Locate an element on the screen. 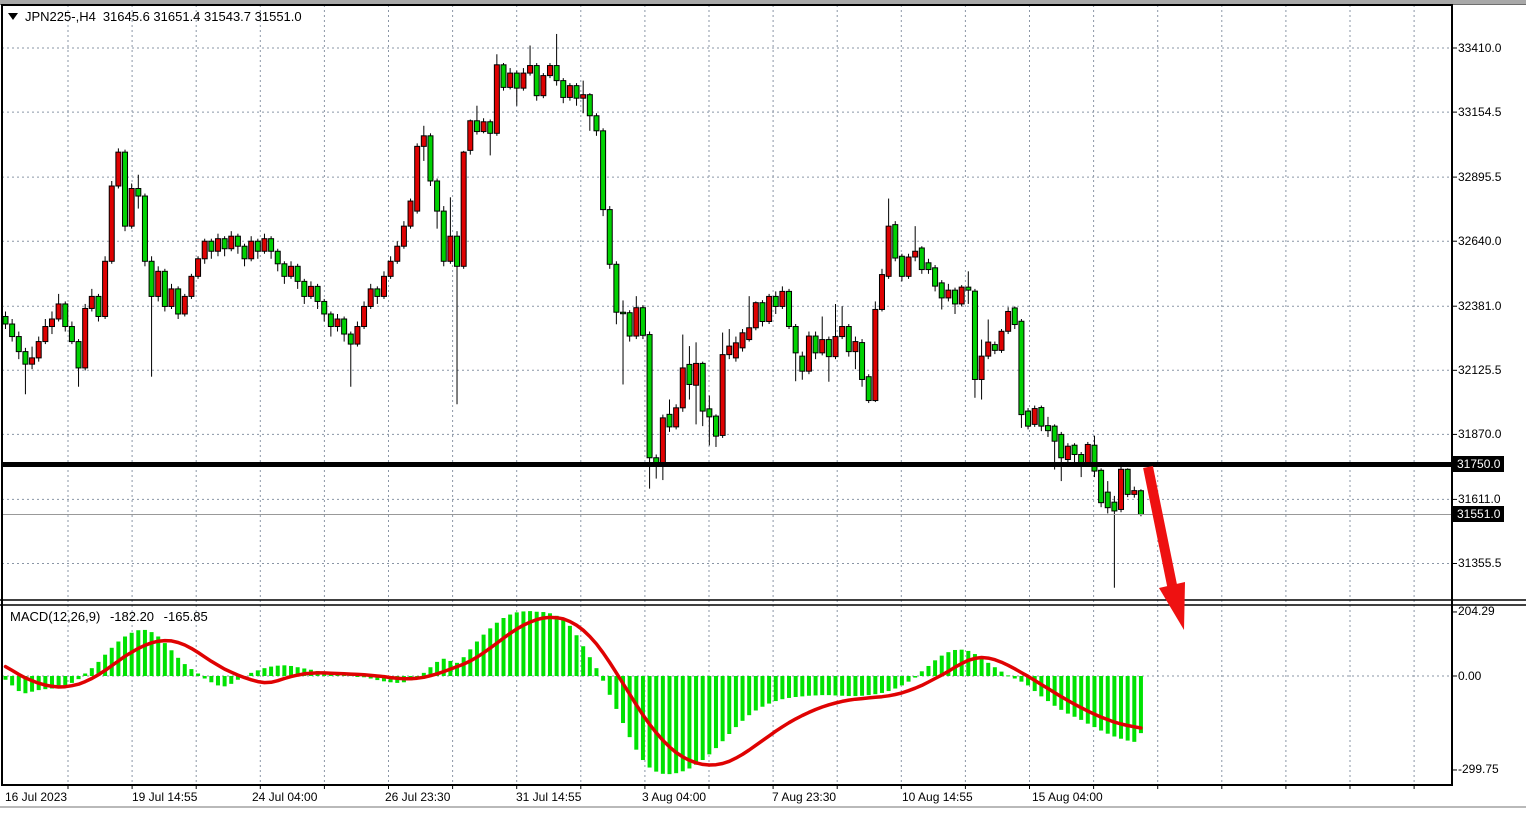 This screenshot has width=1526, height=813. price-tick-label: 31611.0 is located at coordinates (1479, 498).